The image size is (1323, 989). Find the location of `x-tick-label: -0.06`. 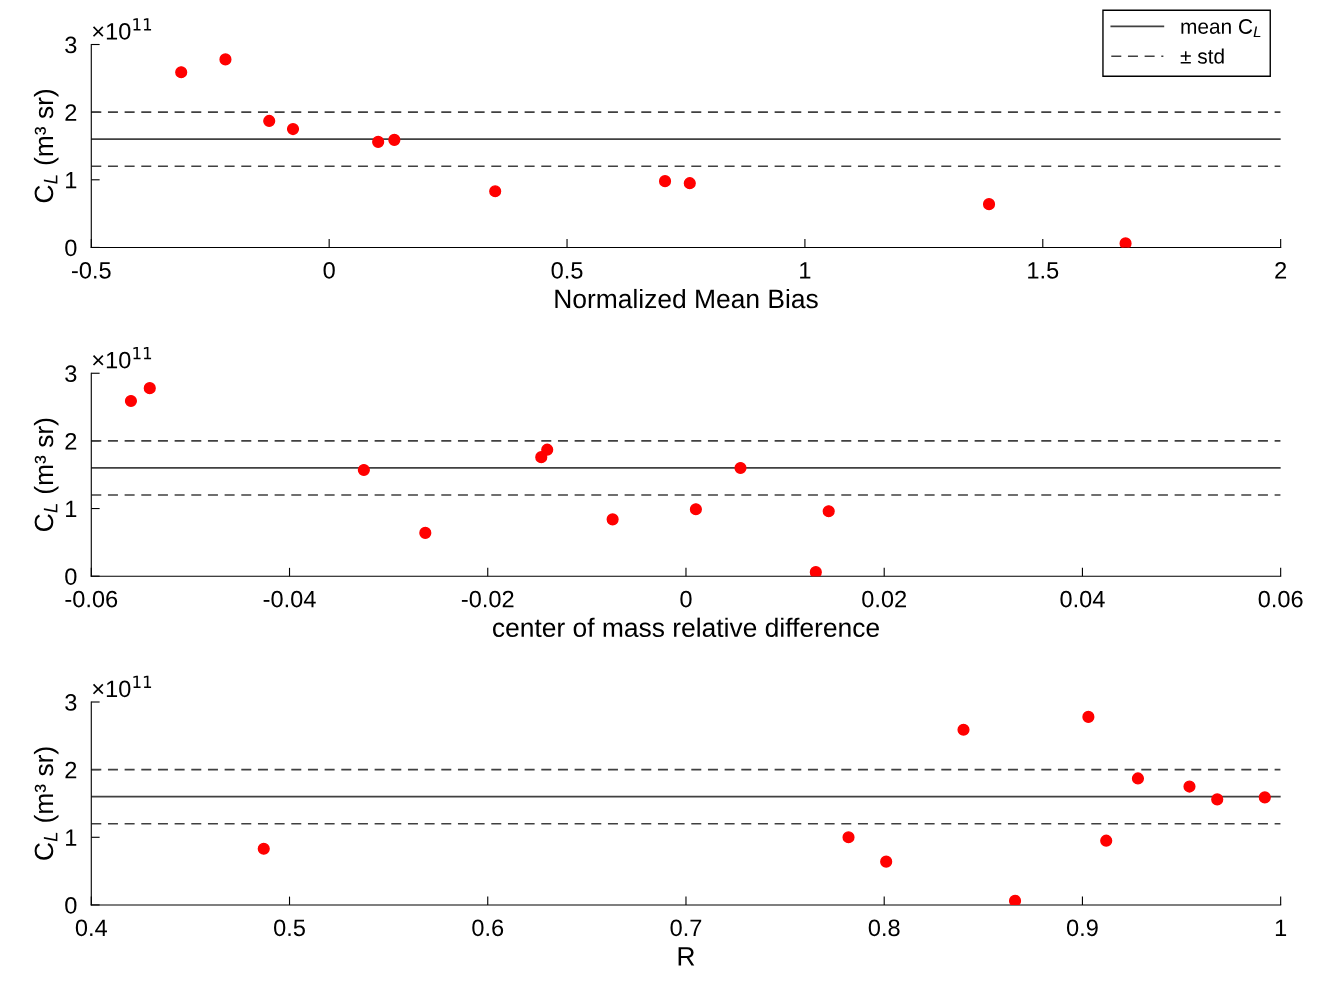

x-tick-label: -0.06 is located at coordinates (91, 599).